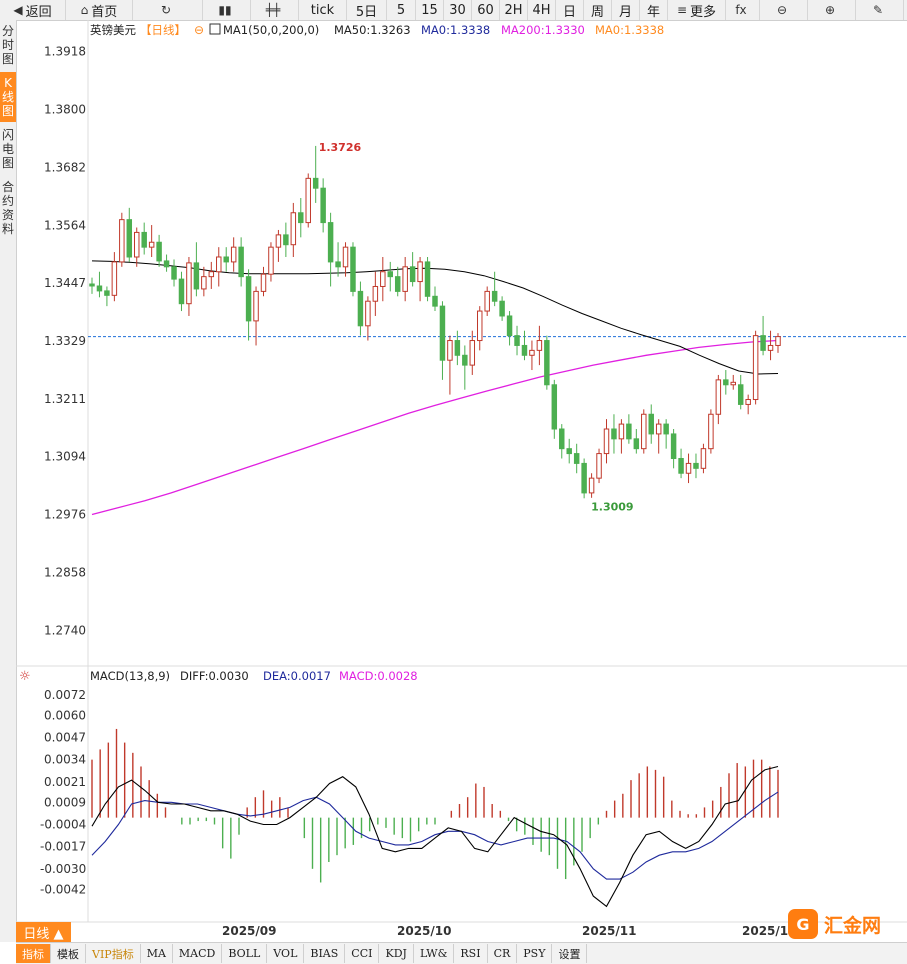 Image resolution: width=907 pixels, height=964 pixels. Describe the element at coordinates (7, 149) in the screenshot. I see `sidebar-tab-2: 闪电图` at that location.